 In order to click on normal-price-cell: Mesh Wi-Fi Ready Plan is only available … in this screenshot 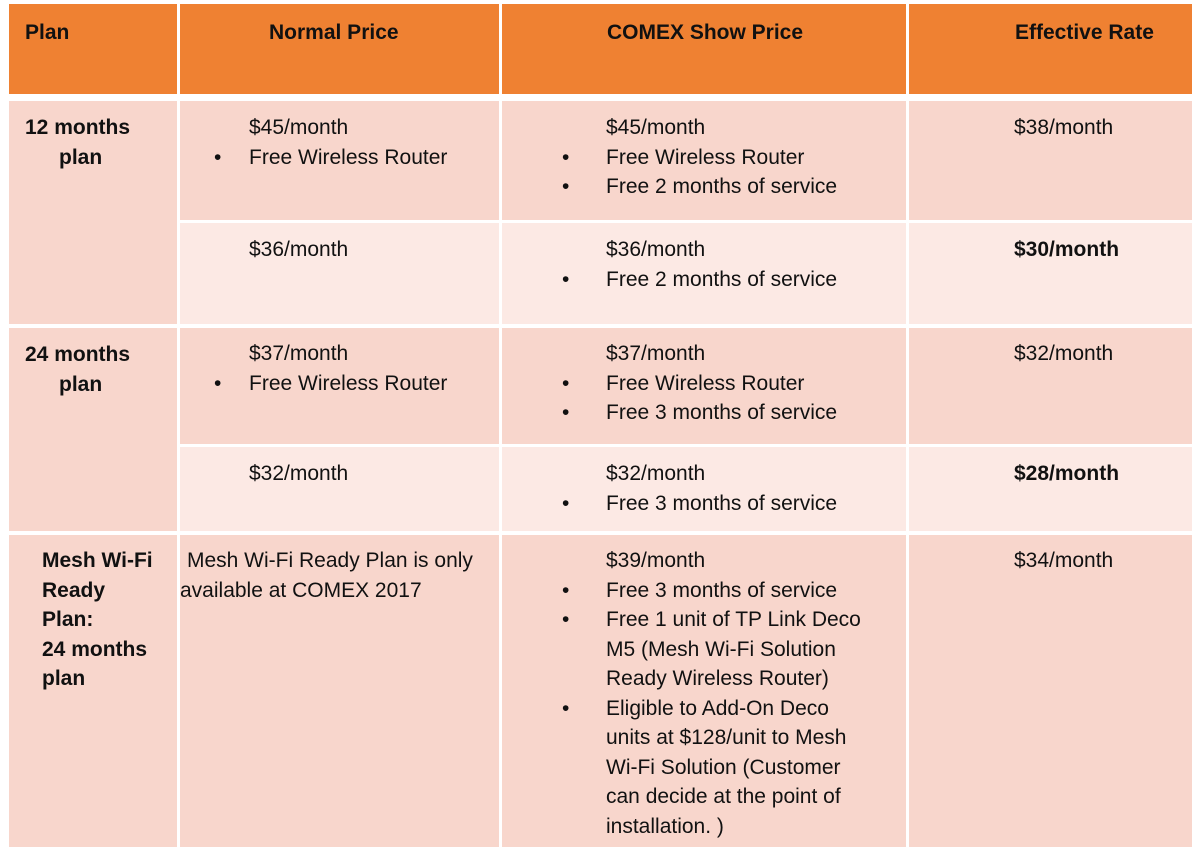, I will do `click(339, 691)`.